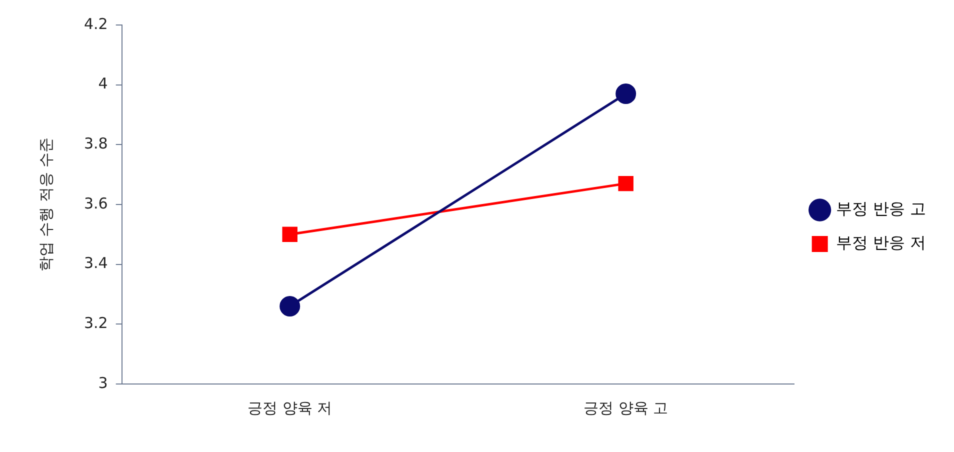 The width and height of the screenshot is (954, 452). What do you see at coordinates (96, 23) in the screenshot?
I see `y-tick-label: 4.2` at bounding box center [96, 23].